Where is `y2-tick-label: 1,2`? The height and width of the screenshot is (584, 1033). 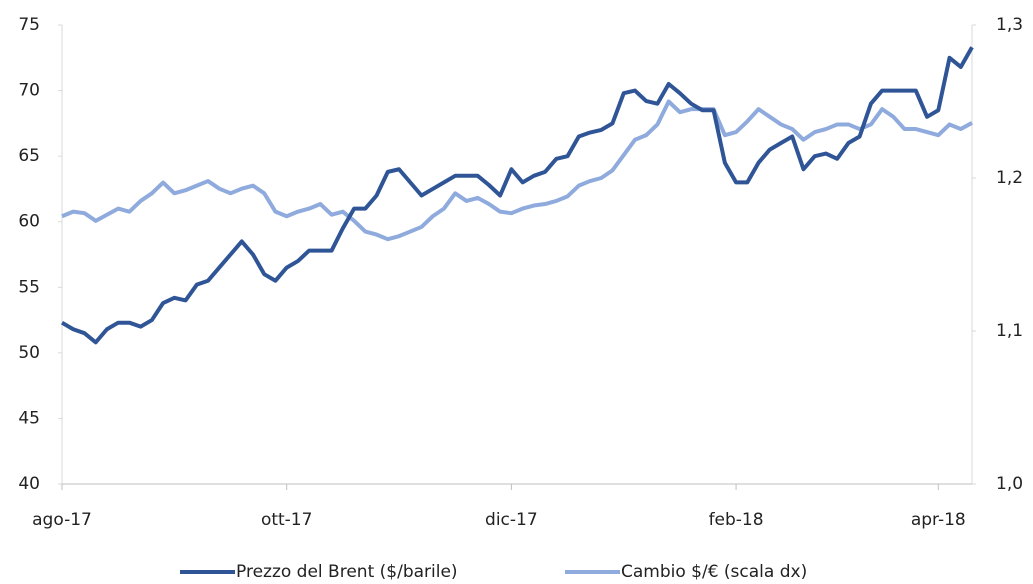
y2-tick-label: 1,2 is located at coordinates (1009, 178).